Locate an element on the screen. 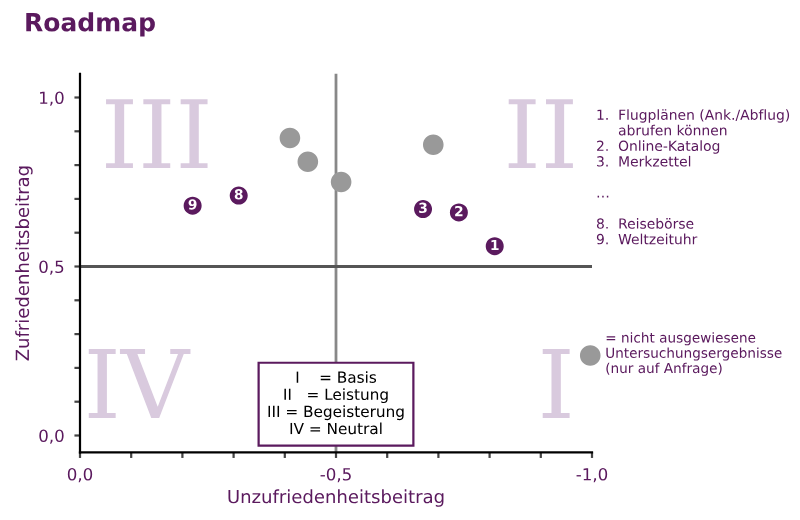  y-tick-label: 0,0 is located at coordinates (51, 436).